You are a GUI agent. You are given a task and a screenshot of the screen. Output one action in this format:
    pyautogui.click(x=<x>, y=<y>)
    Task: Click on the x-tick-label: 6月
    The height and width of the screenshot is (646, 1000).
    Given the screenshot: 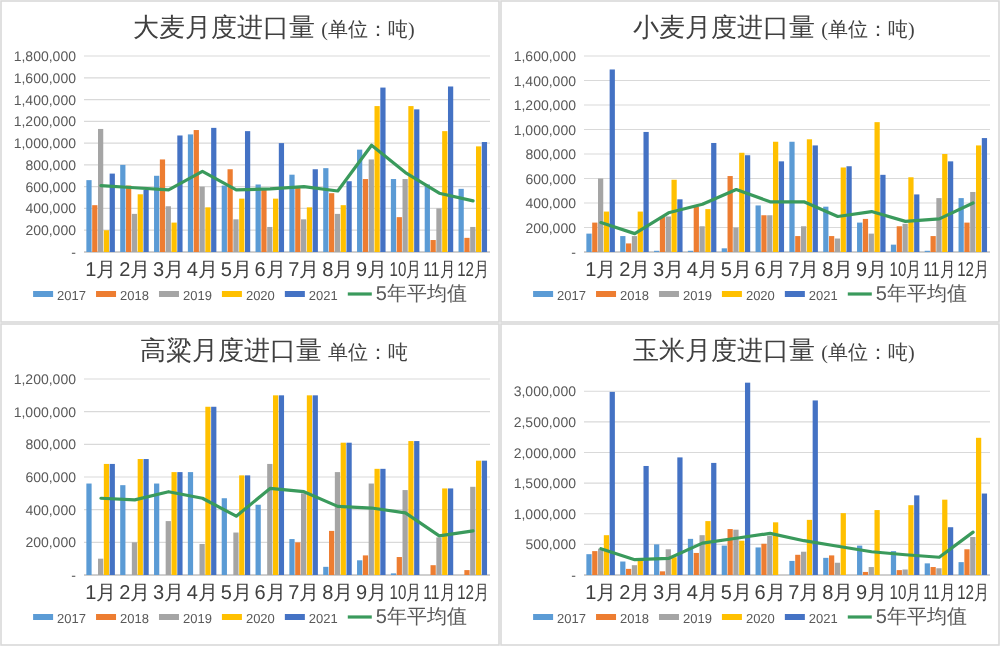 What is the action you would take?
    pyautogui.click(x=270, y=271)
    